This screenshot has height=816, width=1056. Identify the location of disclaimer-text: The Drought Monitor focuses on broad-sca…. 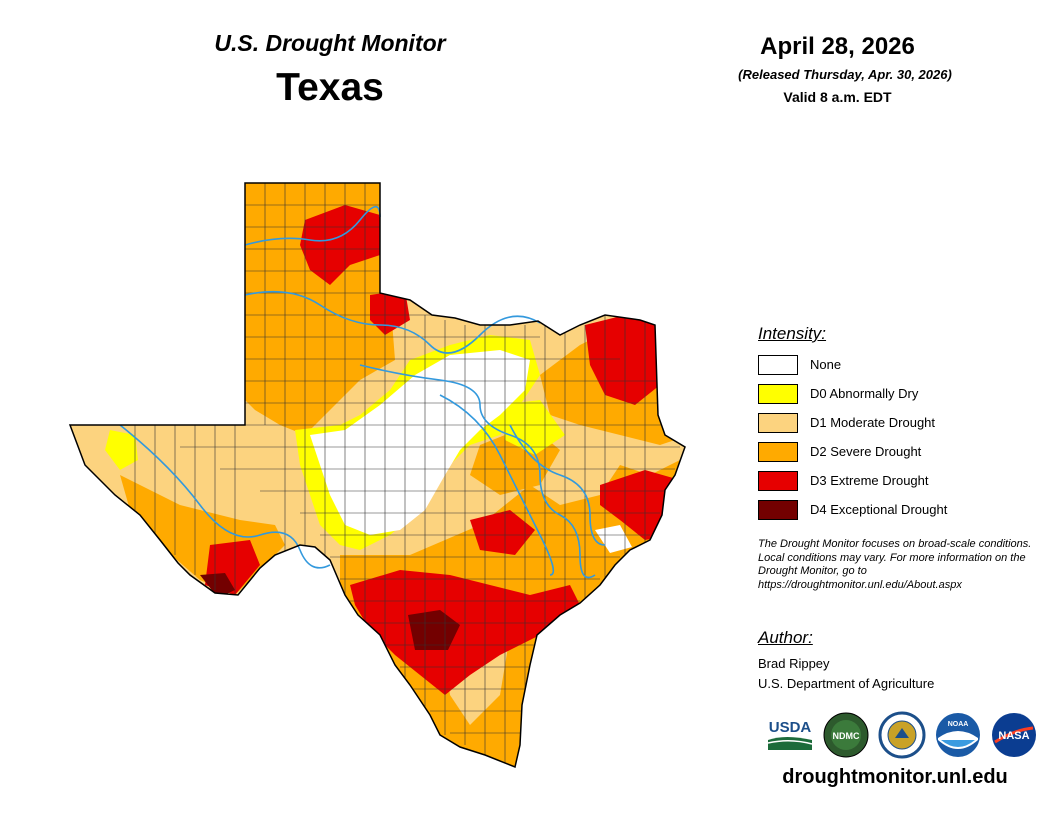
(895, 564).